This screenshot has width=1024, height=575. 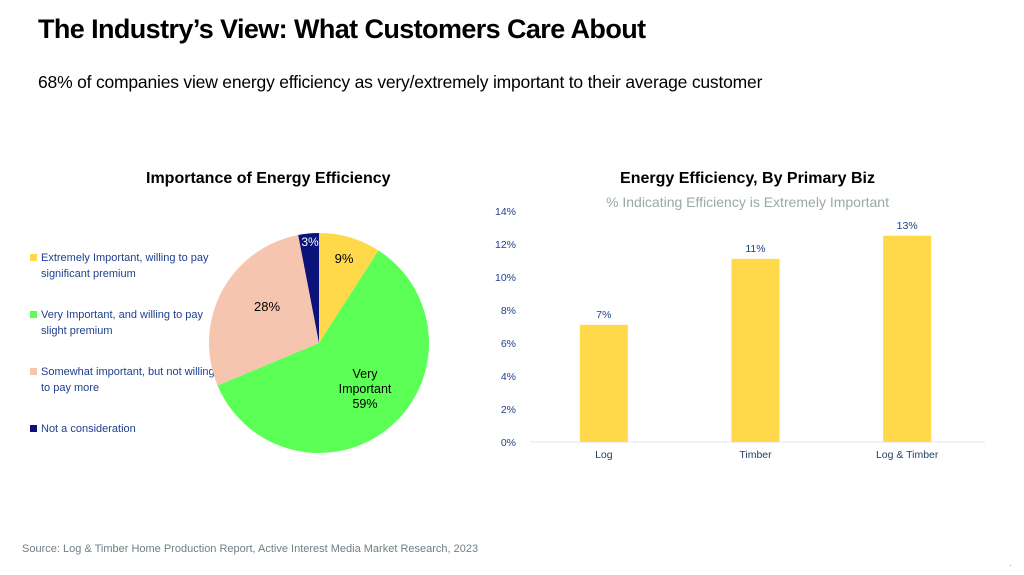 I want to click on pie-chart-title: Importance of Energy Efficiency, so click(x=268, y=178).